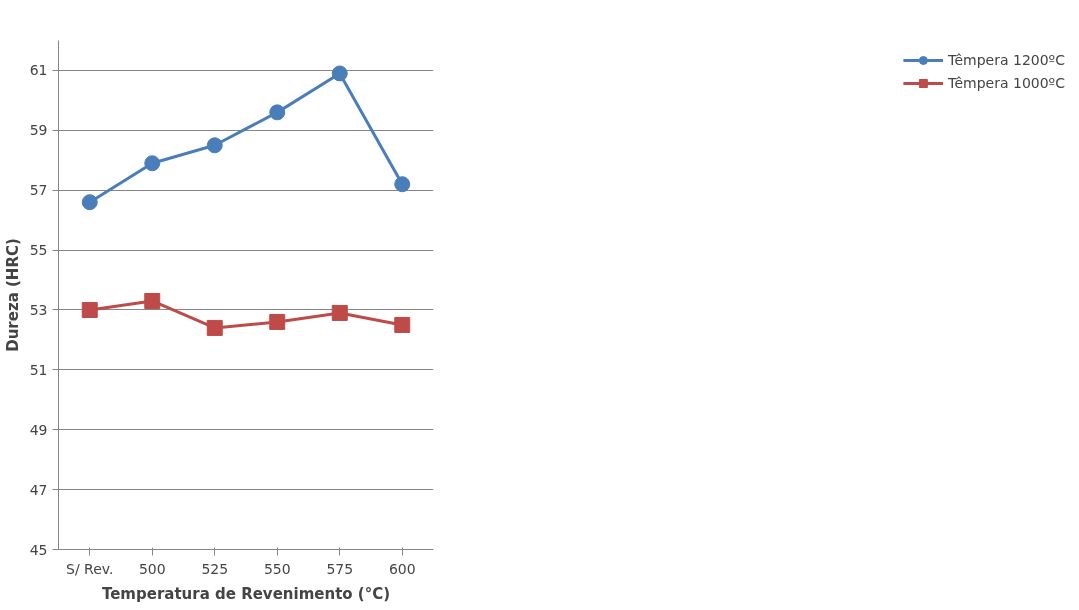 This screenshot has height=610, width=1079. Describe the element at coordinates (38, 489) in the screenshot. I see `y-tick-label: 47` at that location.